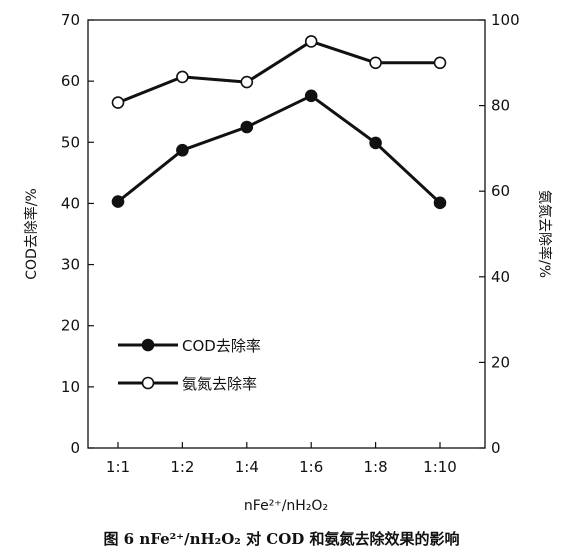  Describe the element at coordinates (118, 467) in the screenshot. I see `x-tick-label: 1:1` at that location.